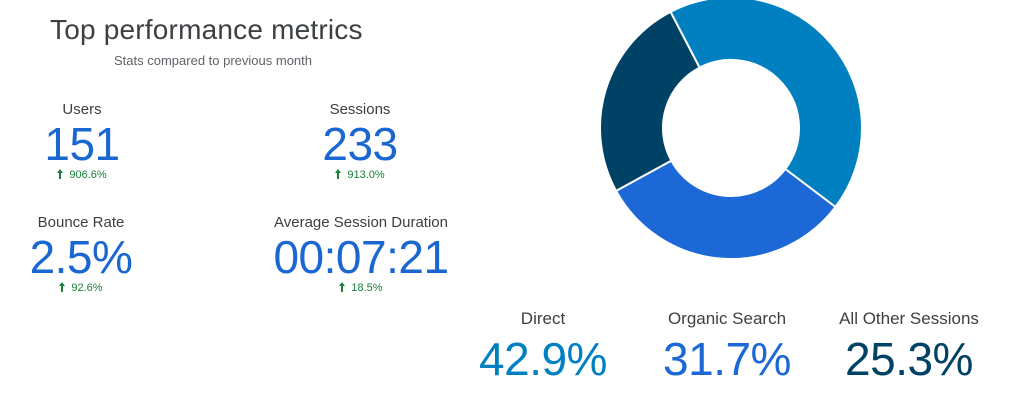 This screenshot has height=403, width=1016. I want to click on page-title: Top performance metrics, so click(206, 29).